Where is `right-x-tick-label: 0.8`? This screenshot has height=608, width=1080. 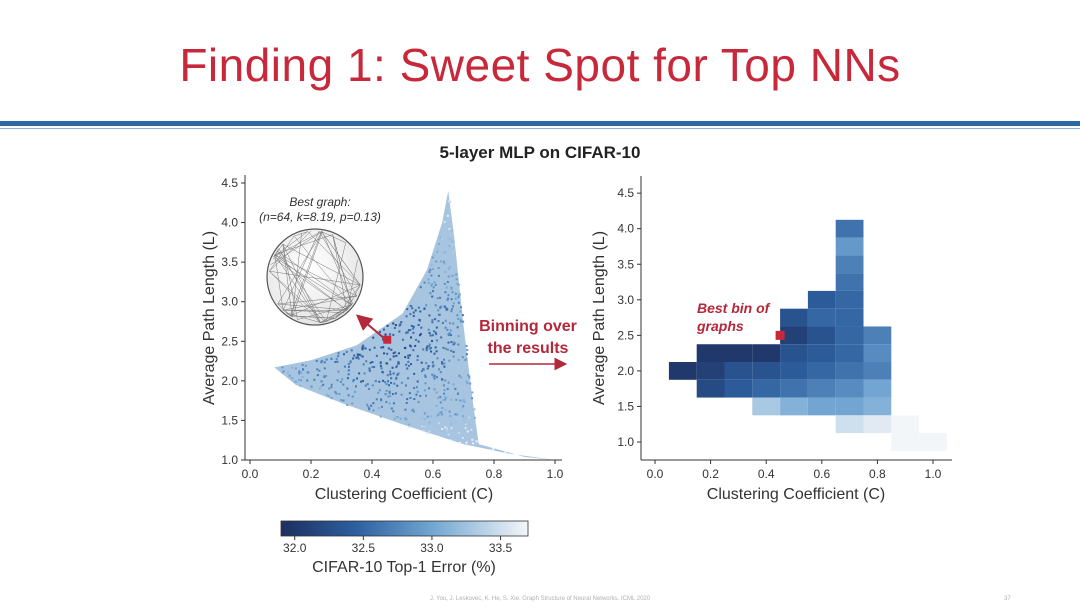
right-x-tick-label: 0.8 is located at coordinates (877, 474).